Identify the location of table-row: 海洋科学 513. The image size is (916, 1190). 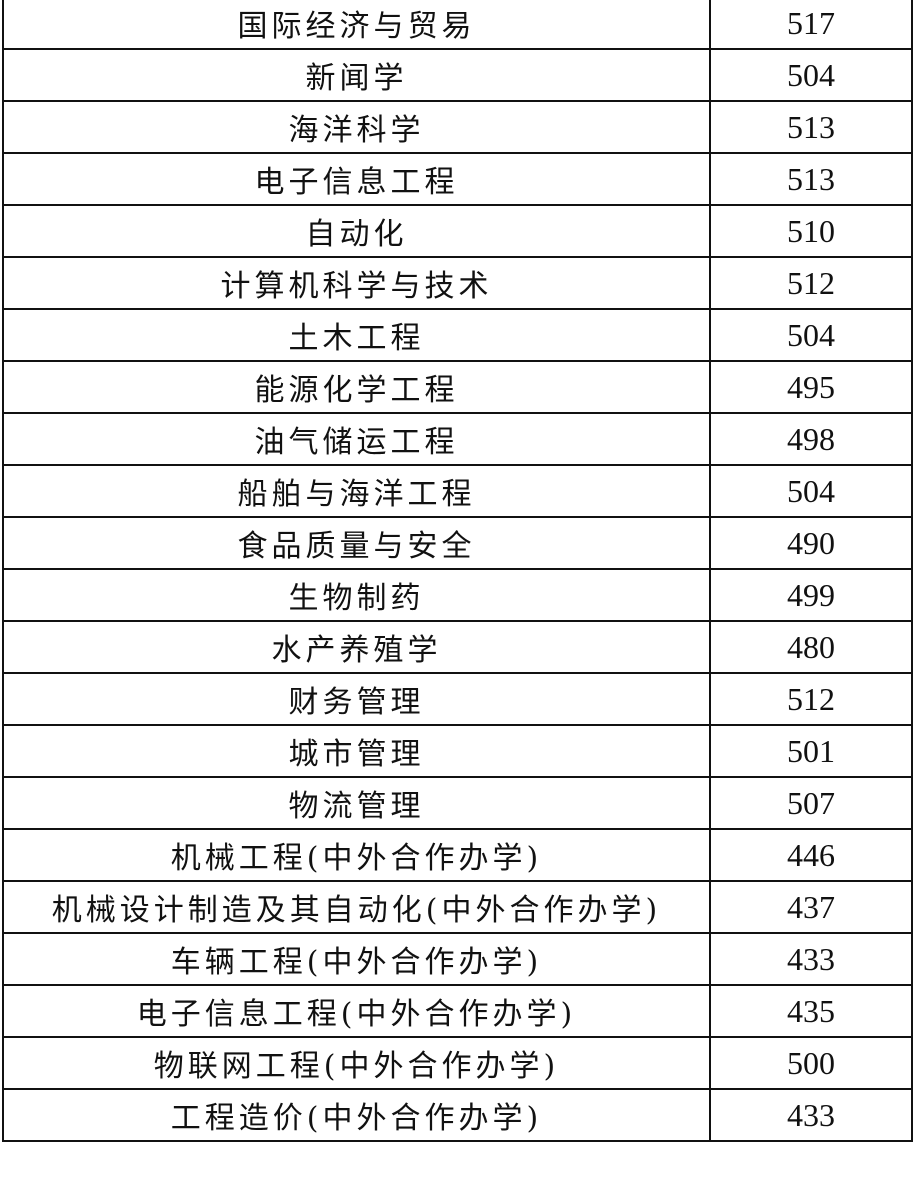
(457, 127).